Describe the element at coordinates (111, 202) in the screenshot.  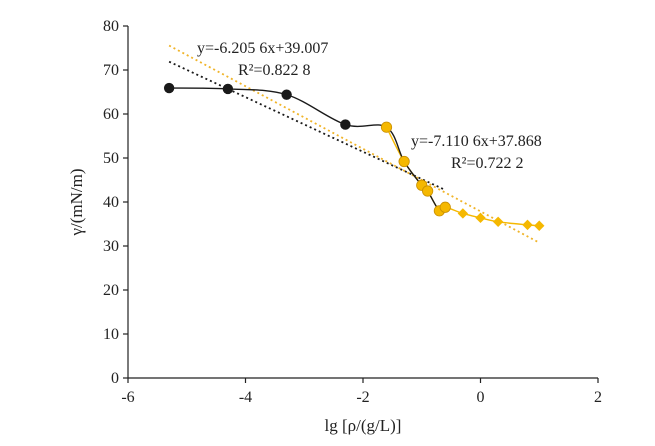
I see `y-tick-label: 40` at that location.